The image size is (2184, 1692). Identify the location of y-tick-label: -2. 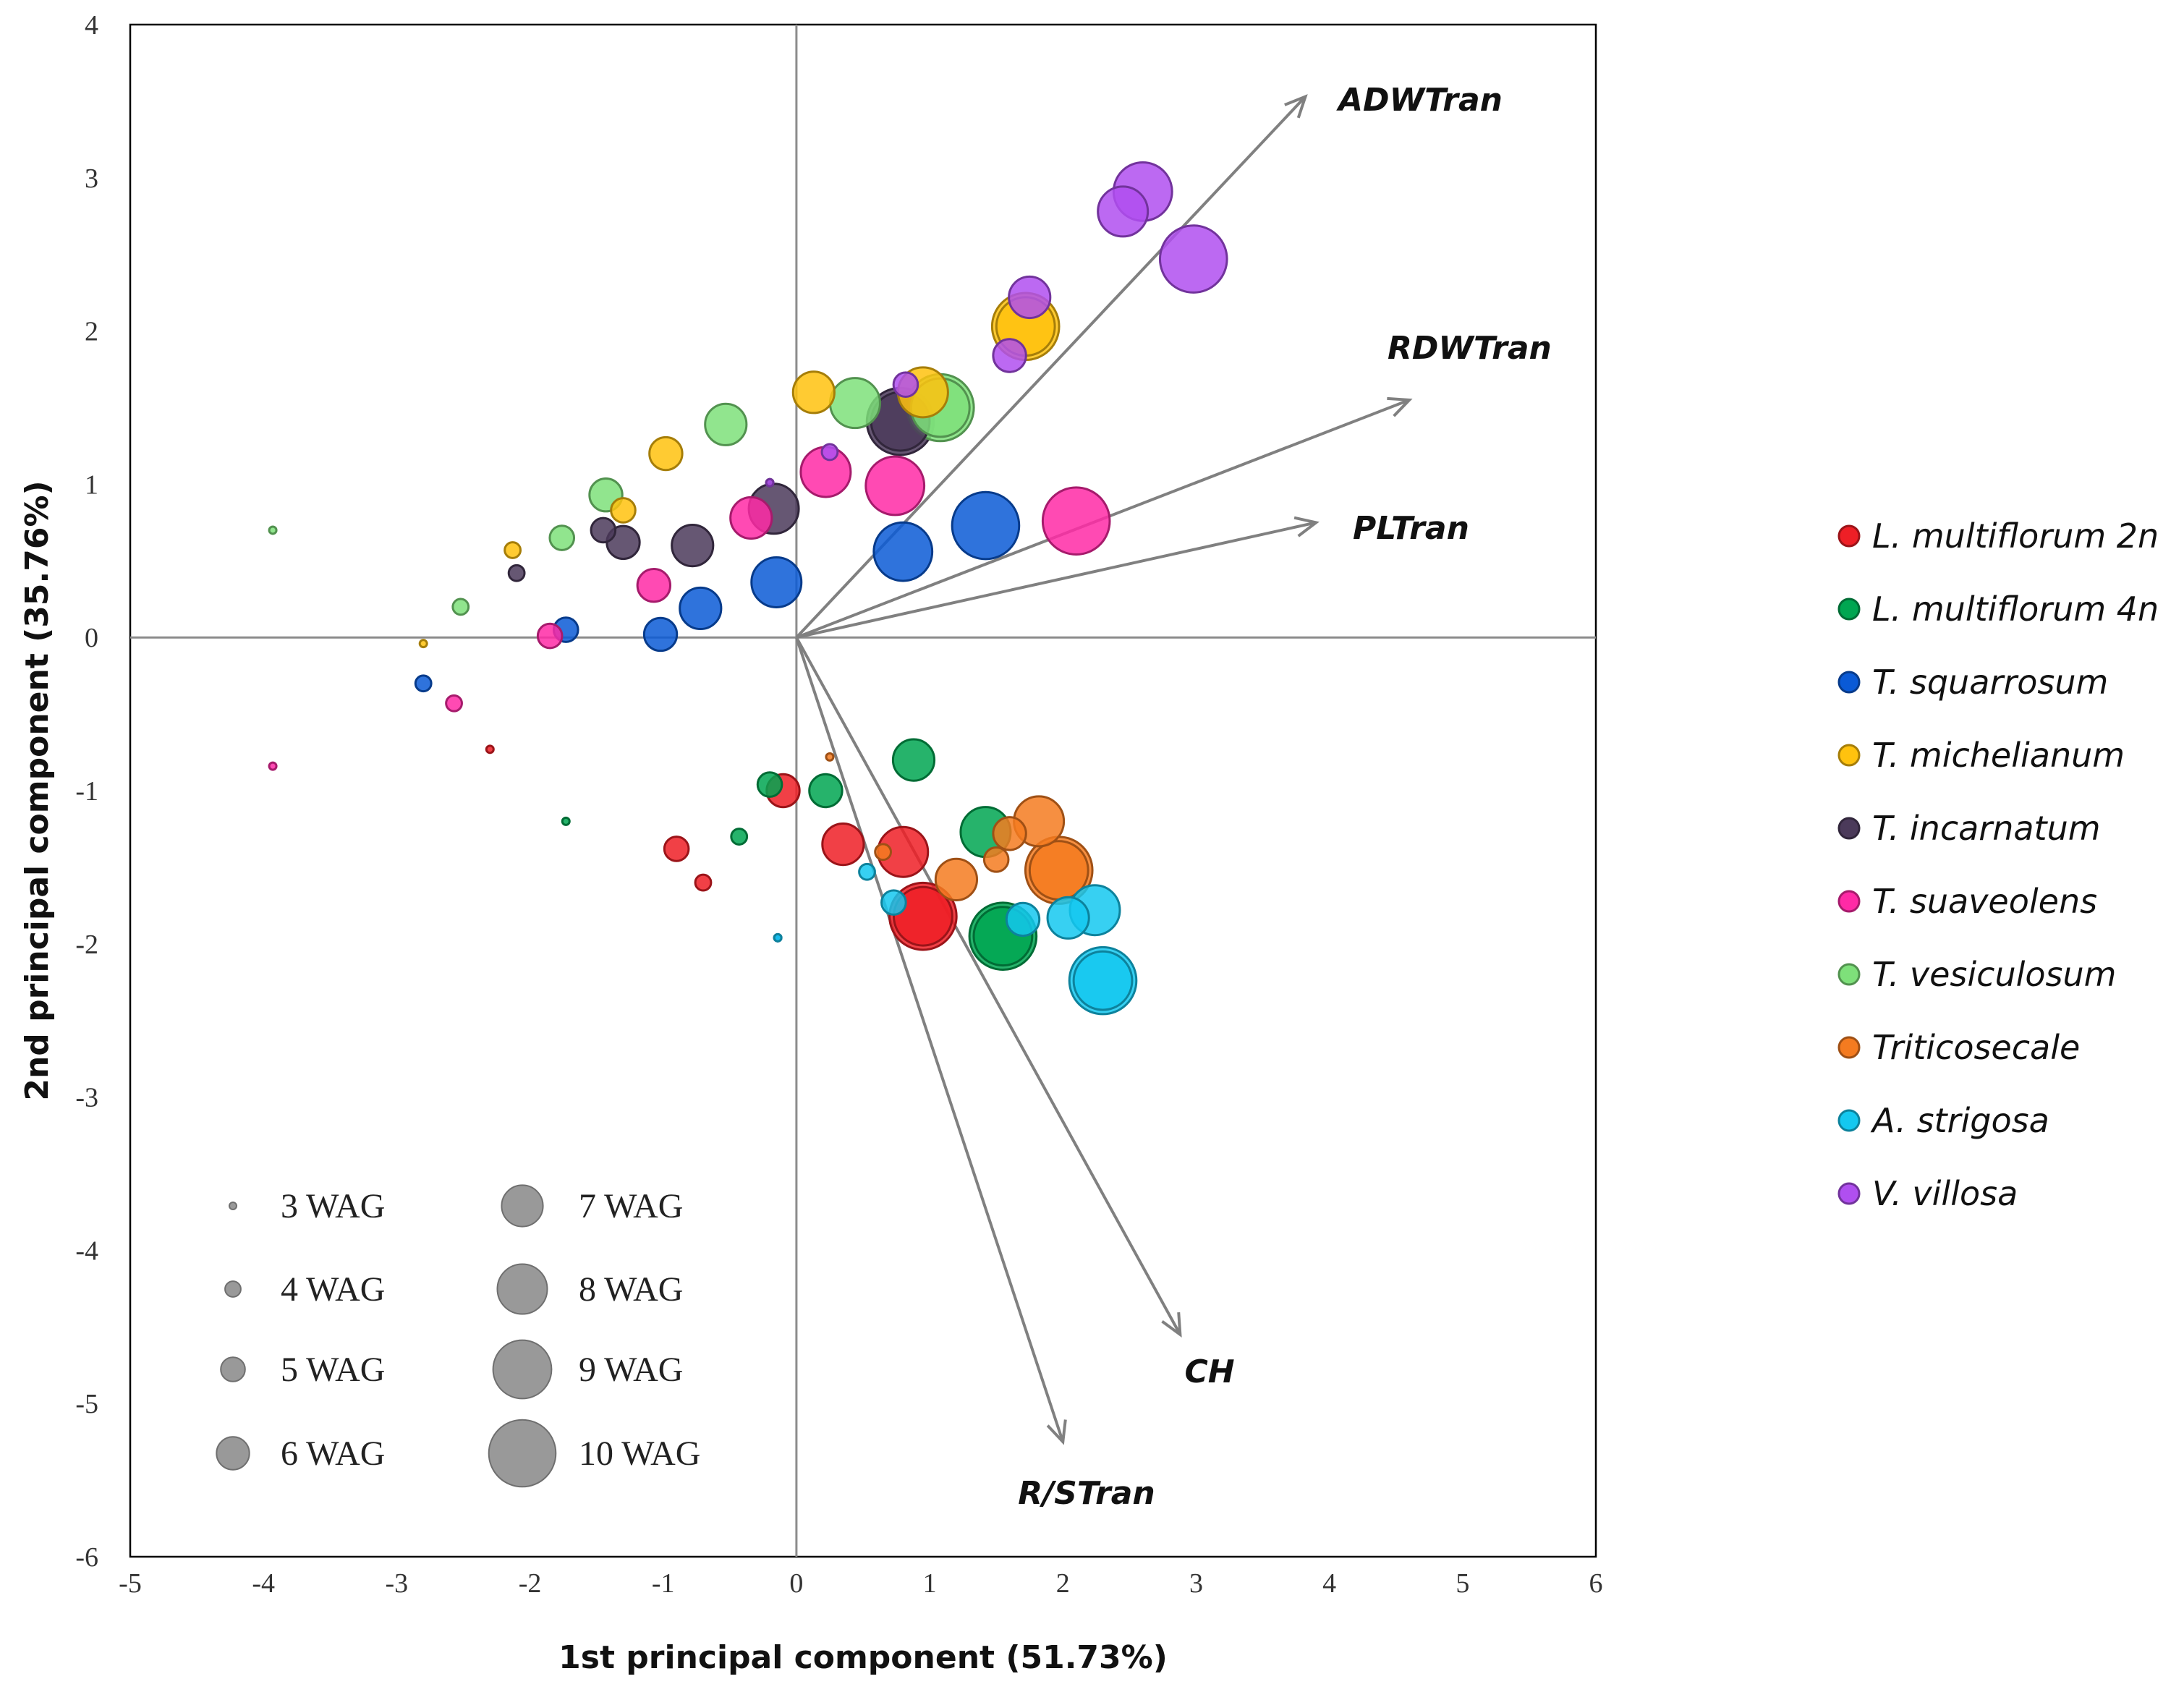
(86, 945).